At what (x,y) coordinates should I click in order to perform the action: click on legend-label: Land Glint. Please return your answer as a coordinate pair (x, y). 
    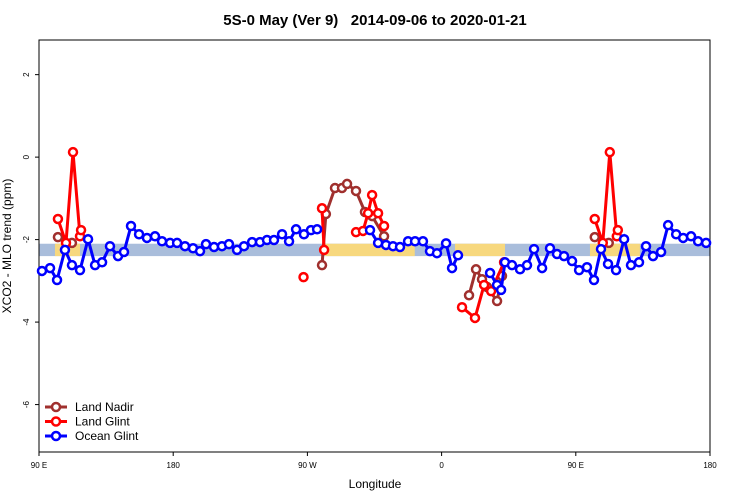
    Looking at the image, I should click on (102, 422).